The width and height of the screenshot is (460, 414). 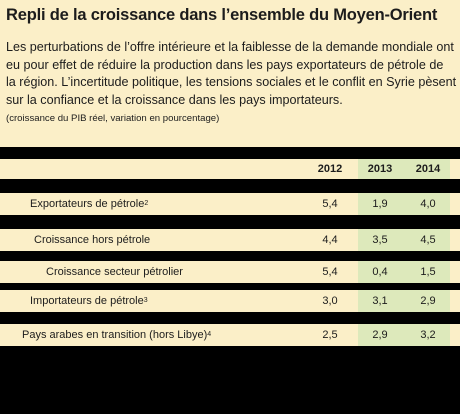 What do you see at coordinates (428, 240) in the screenshot?
I see `value-cell: 4,5` at bounding box center [428, 240].